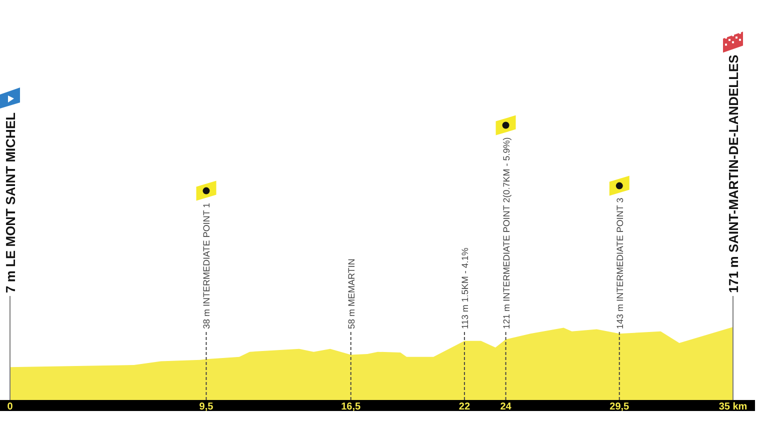 Image resolution: width=768 pixels, height=422 pixels. Describe the element at coordinates (733, 173) in the screenshot. I see `ref-line-label: 171 m SAINT-MARTIN-DE-LANDELLES` at that location.